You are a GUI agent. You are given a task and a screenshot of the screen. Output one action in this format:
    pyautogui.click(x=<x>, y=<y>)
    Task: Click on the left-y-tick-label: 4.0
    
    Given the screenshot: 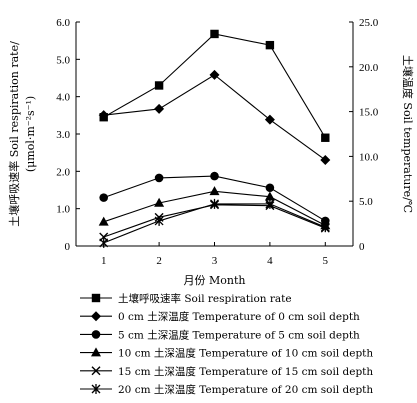 What is the action you would take?
    pyautogui.click(x=63, y=98)
    